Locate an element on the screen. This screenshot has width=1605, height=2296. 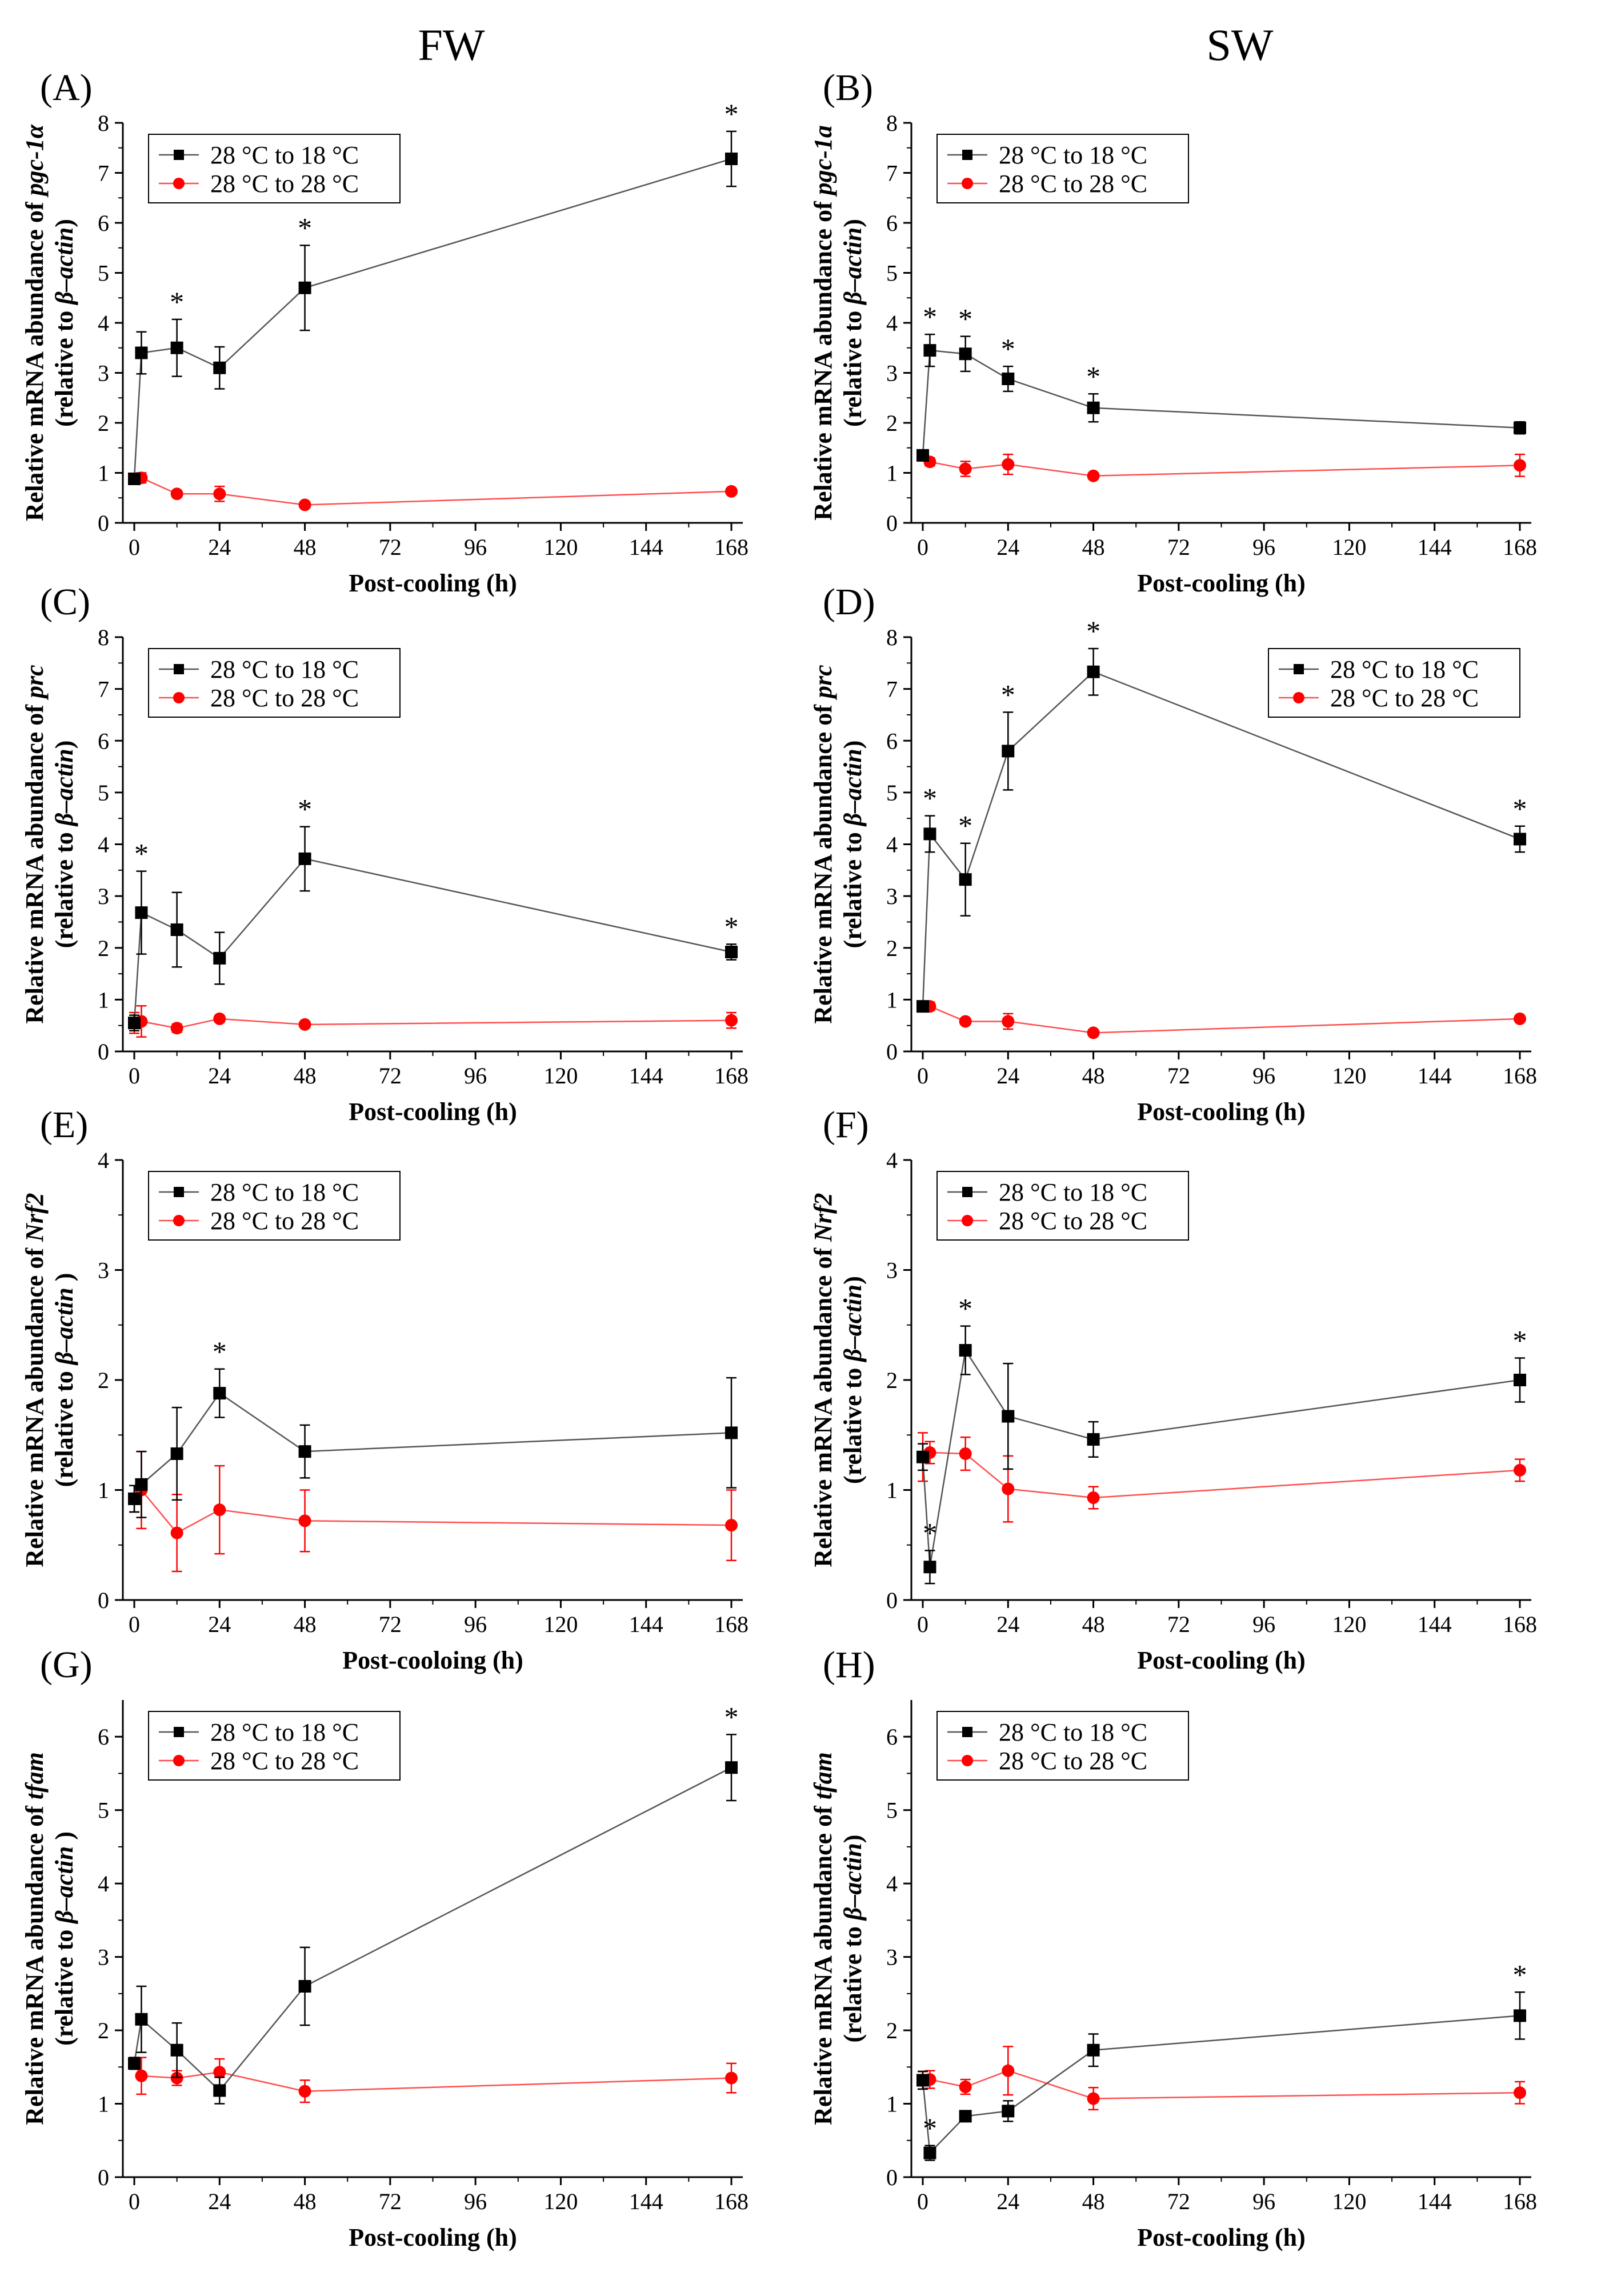
x-tick-label: 0 is located at coordinates (923, 2201).